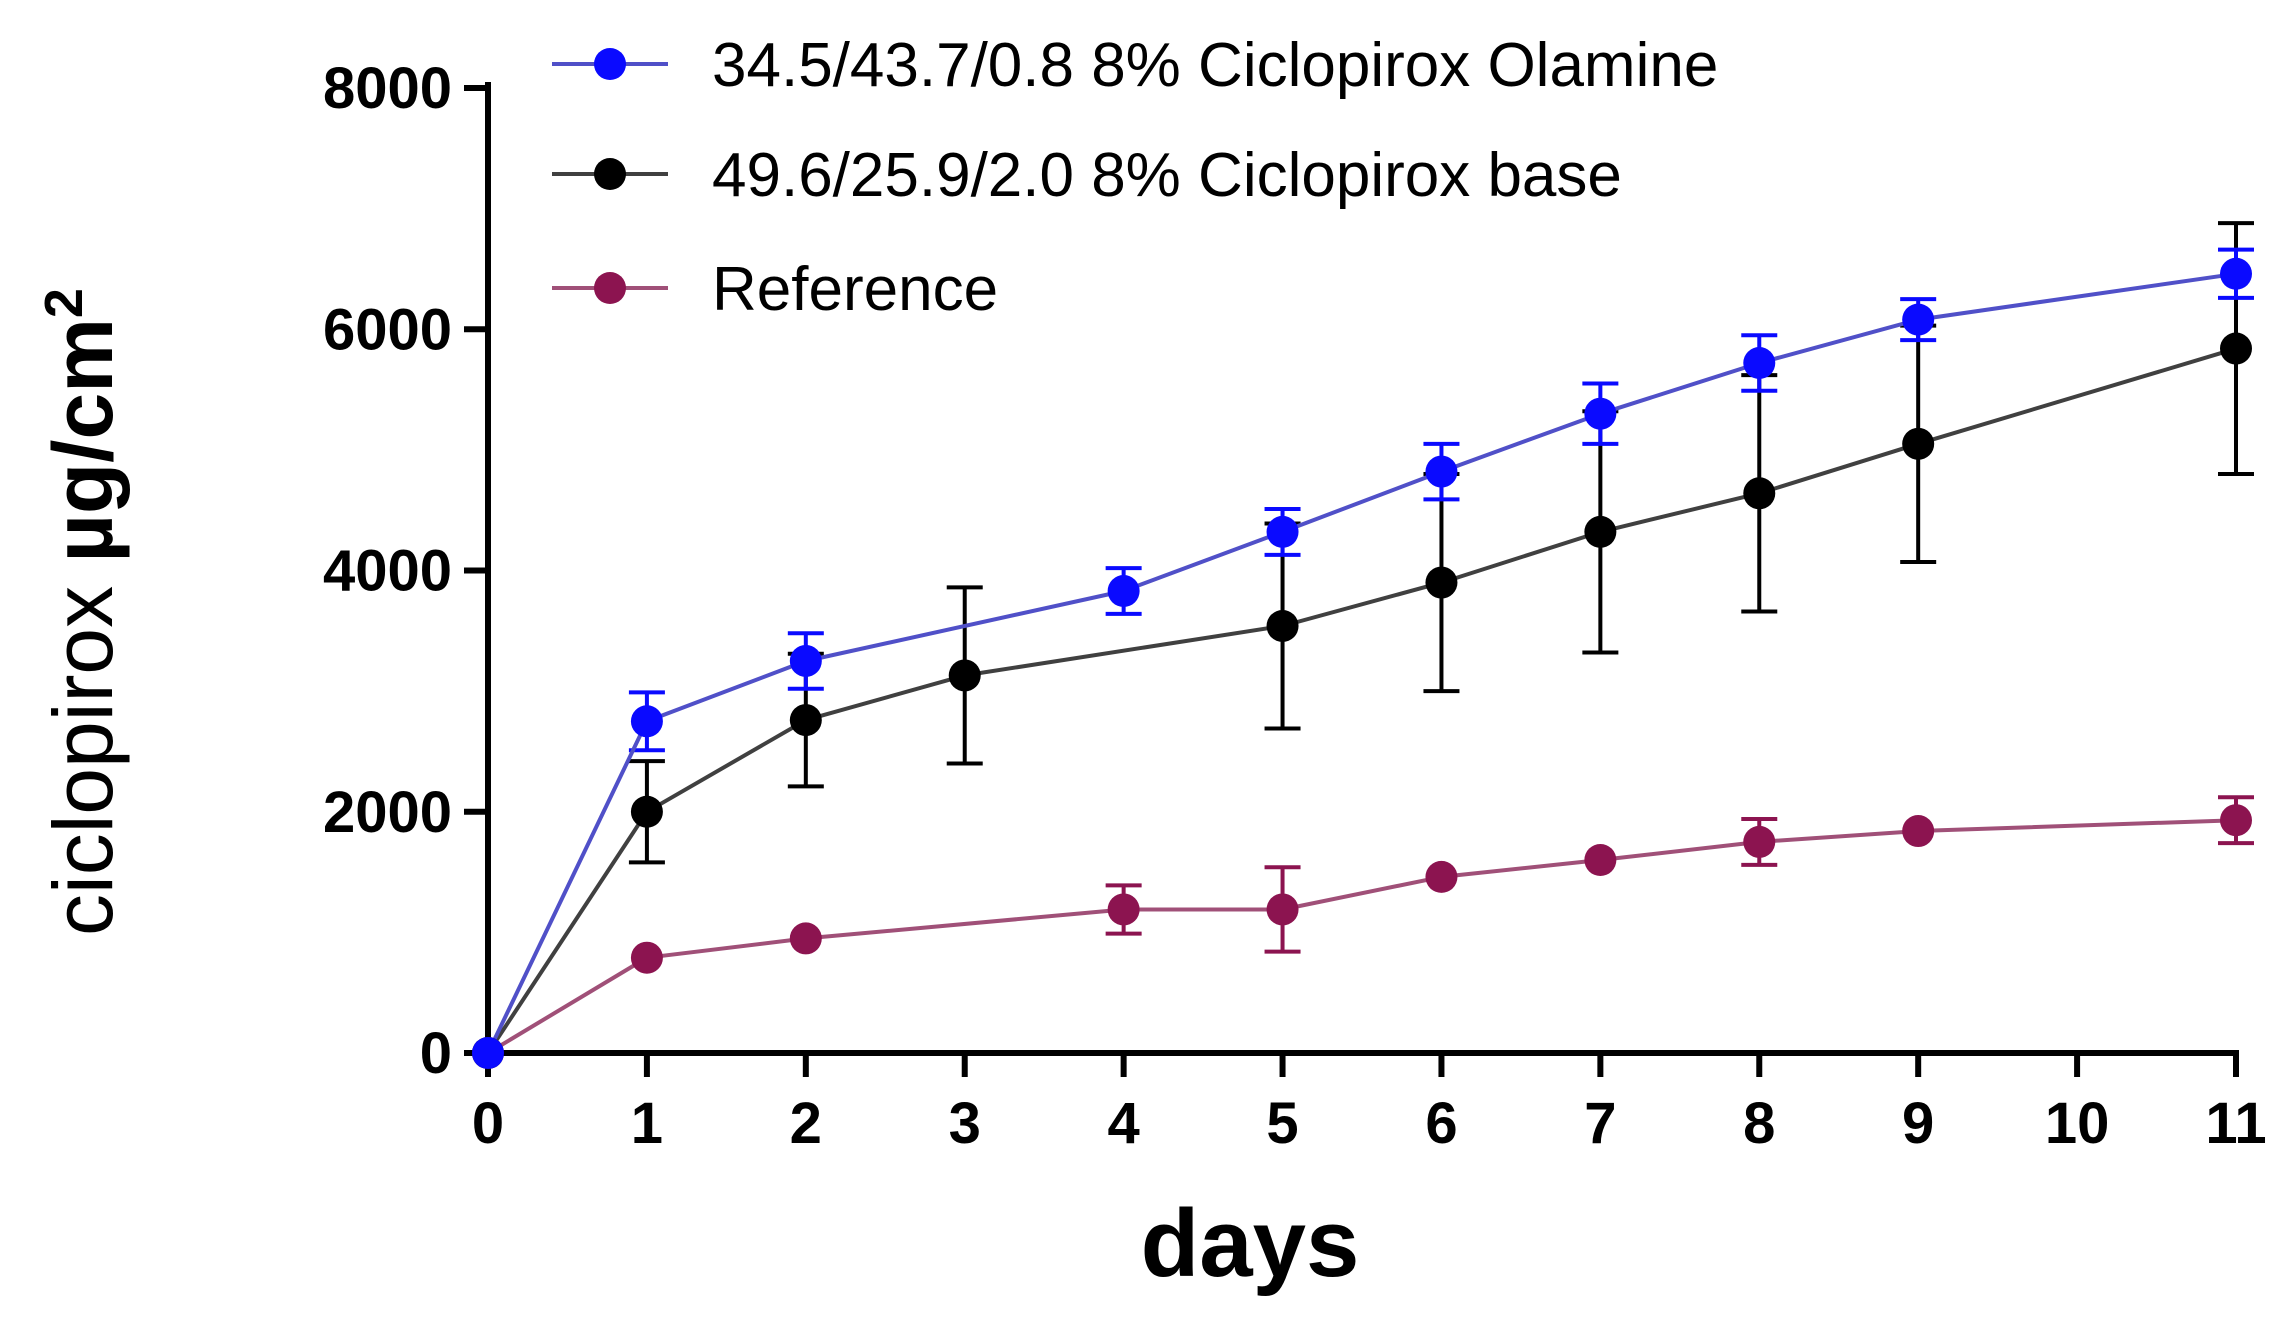 The image size is (2288, 1324). What do you see at coordinates (806, 1123) in the screenshot?
I see `x-tick-label: 2` at bounding box center [806, 1123].